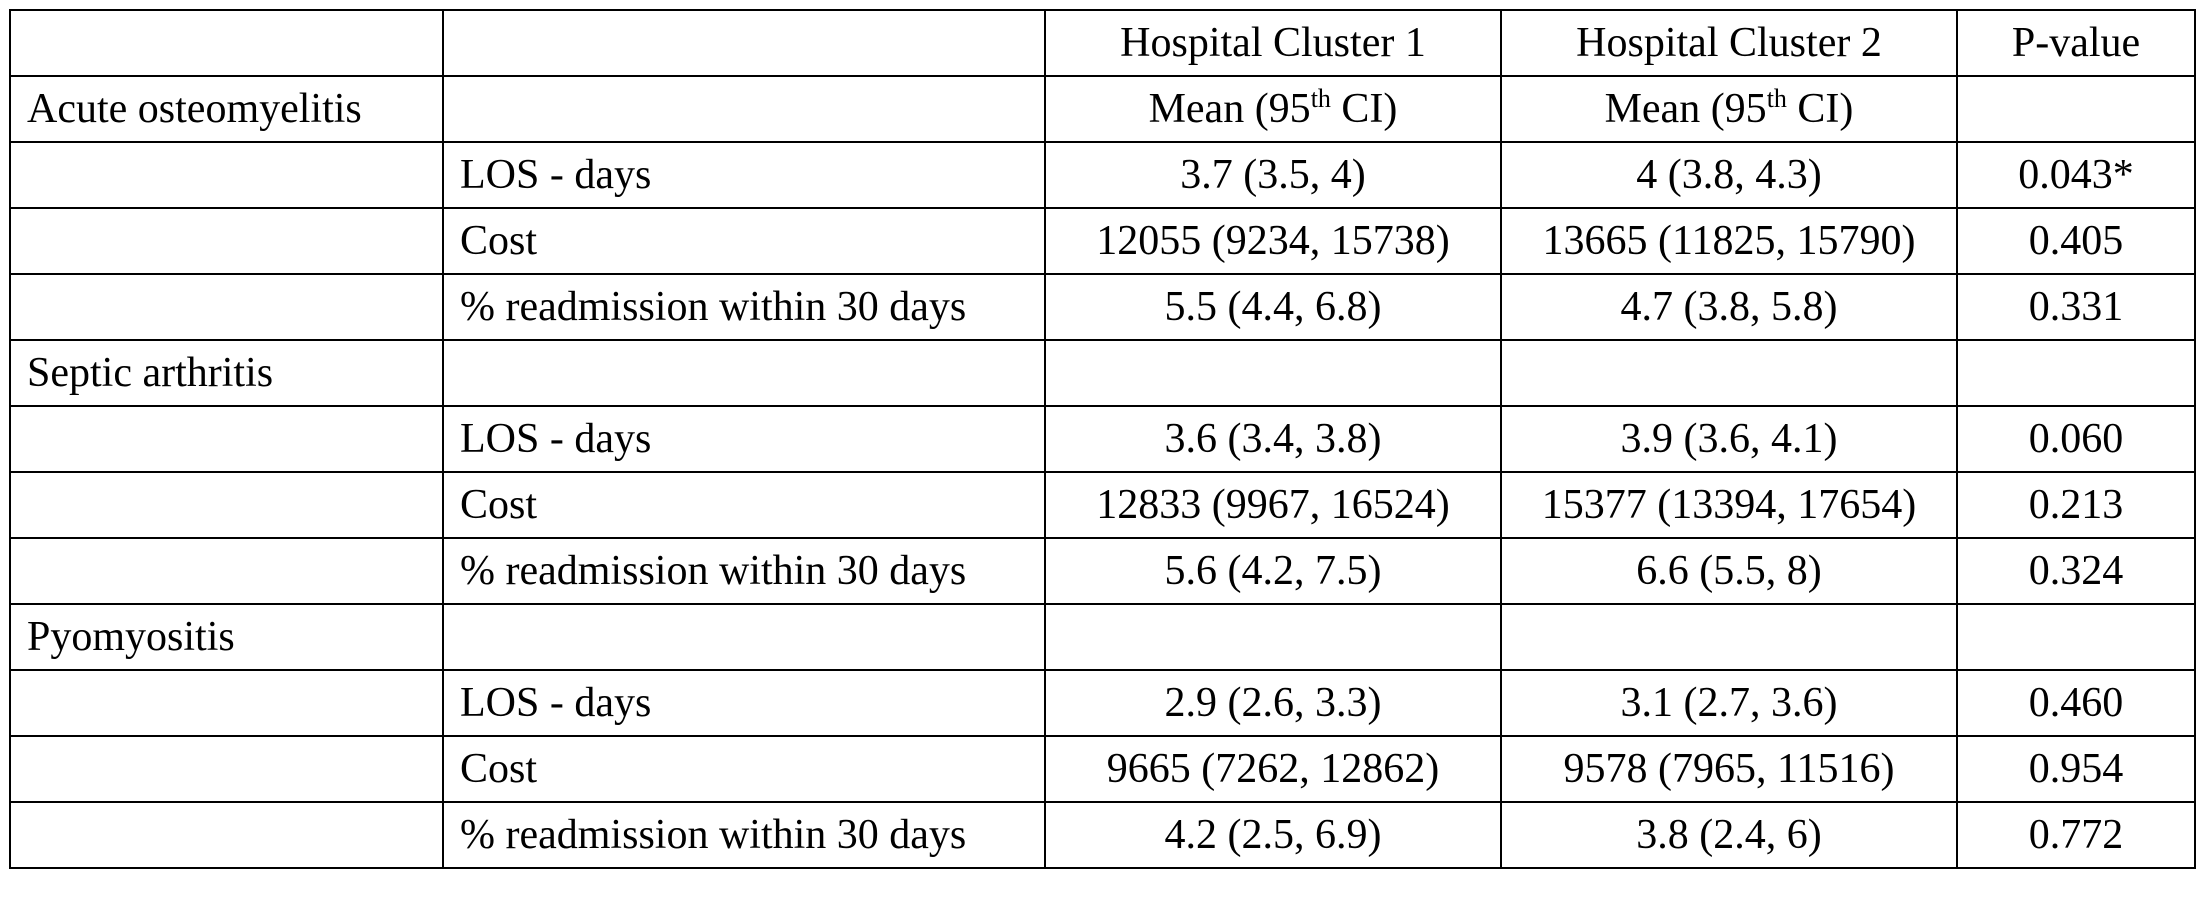  I want to click on cluster2-value: 3.9 (3.6, 4.1), so click(1729, 439).